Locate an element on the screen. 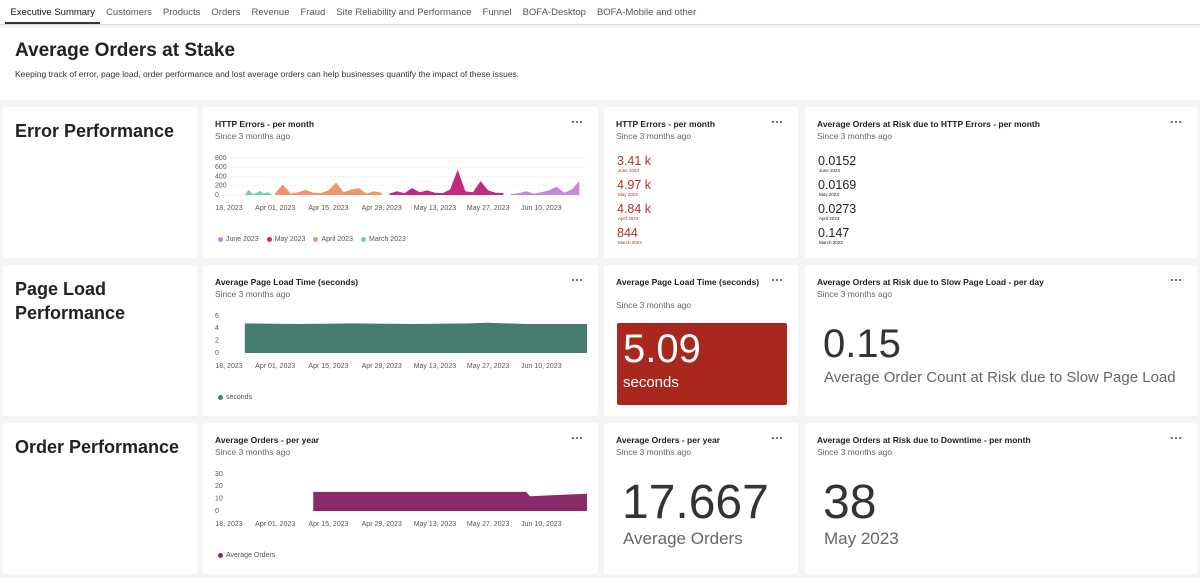 The image size is (1200, 578). card-title: Average Orders - per year is located at coordinates (693, 440).